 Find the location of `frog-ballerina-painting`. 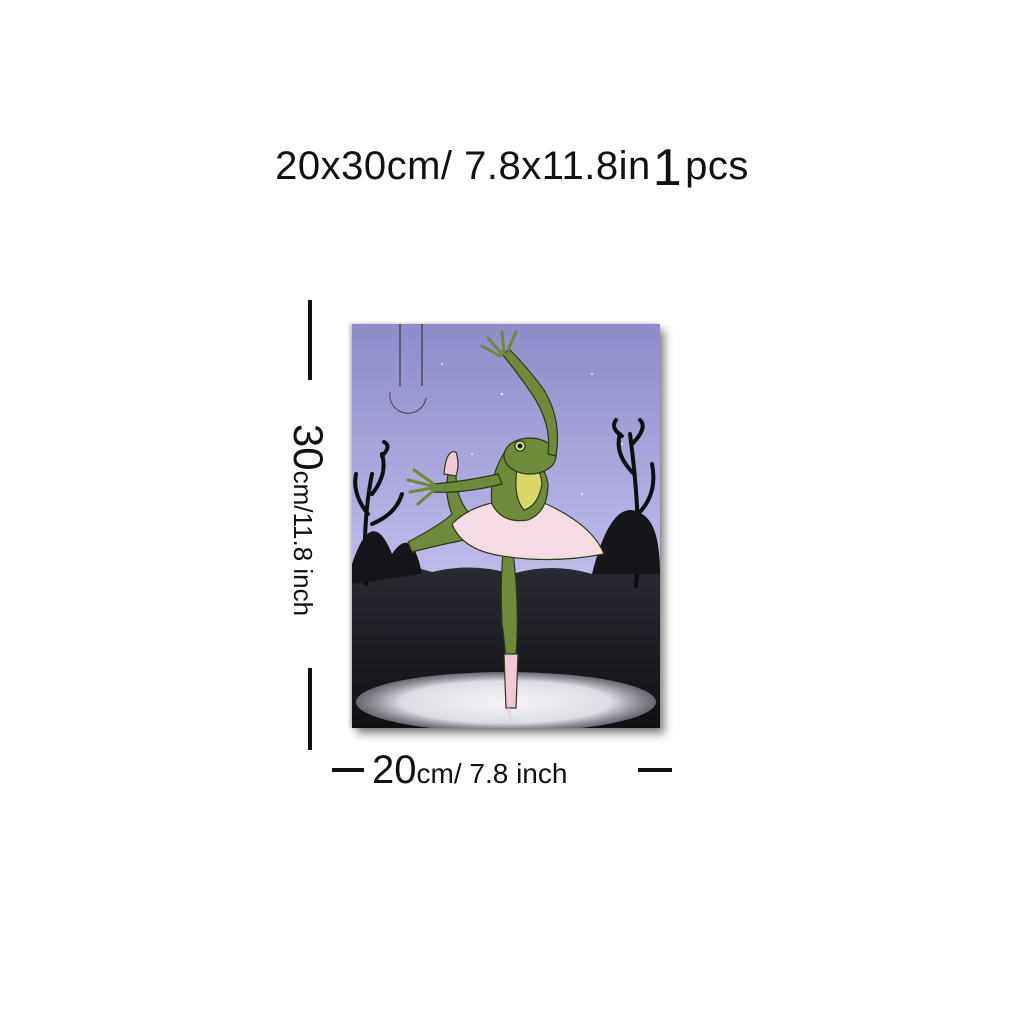

frog-ballerina-painting is located at coordinates (506, 526).